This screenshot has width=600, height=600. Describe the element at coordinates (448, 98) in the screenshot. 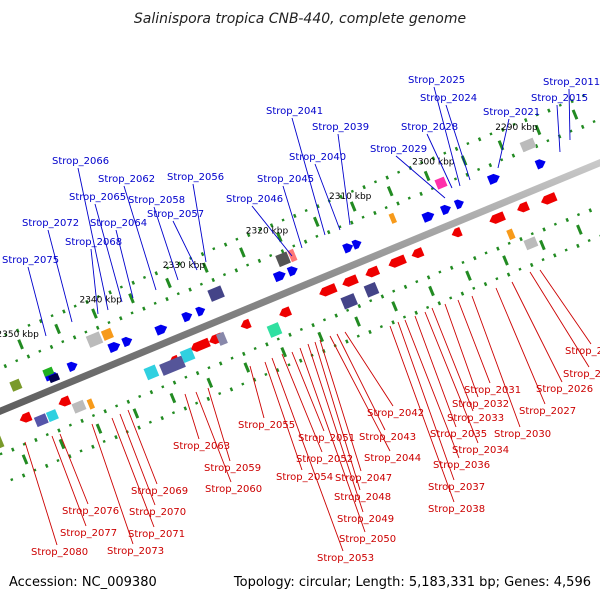

I see `forward-gene-label: Strop_2024` at that location.